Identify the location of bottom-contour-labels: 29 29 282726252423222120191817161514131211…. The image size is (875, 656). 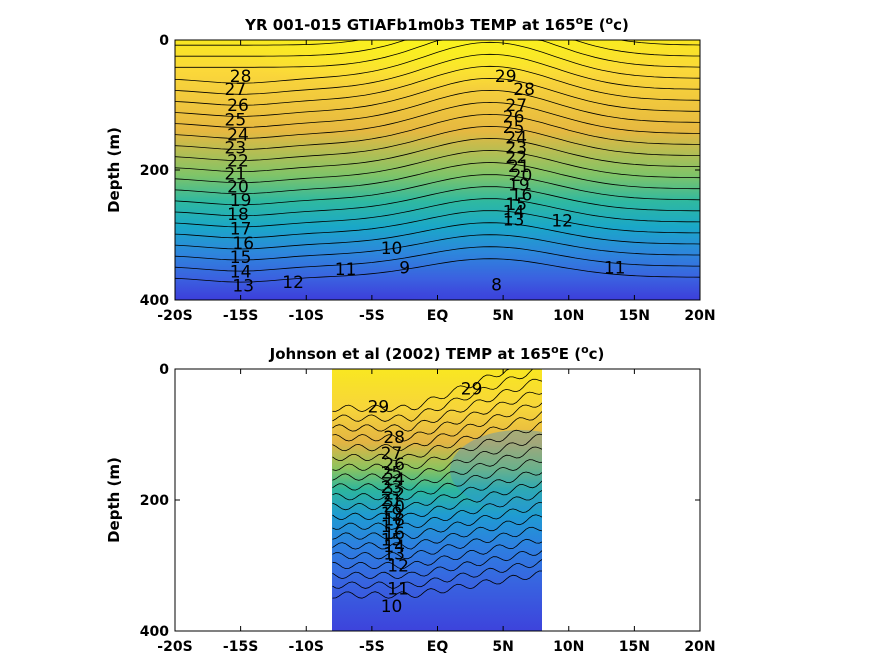
(425, 498).